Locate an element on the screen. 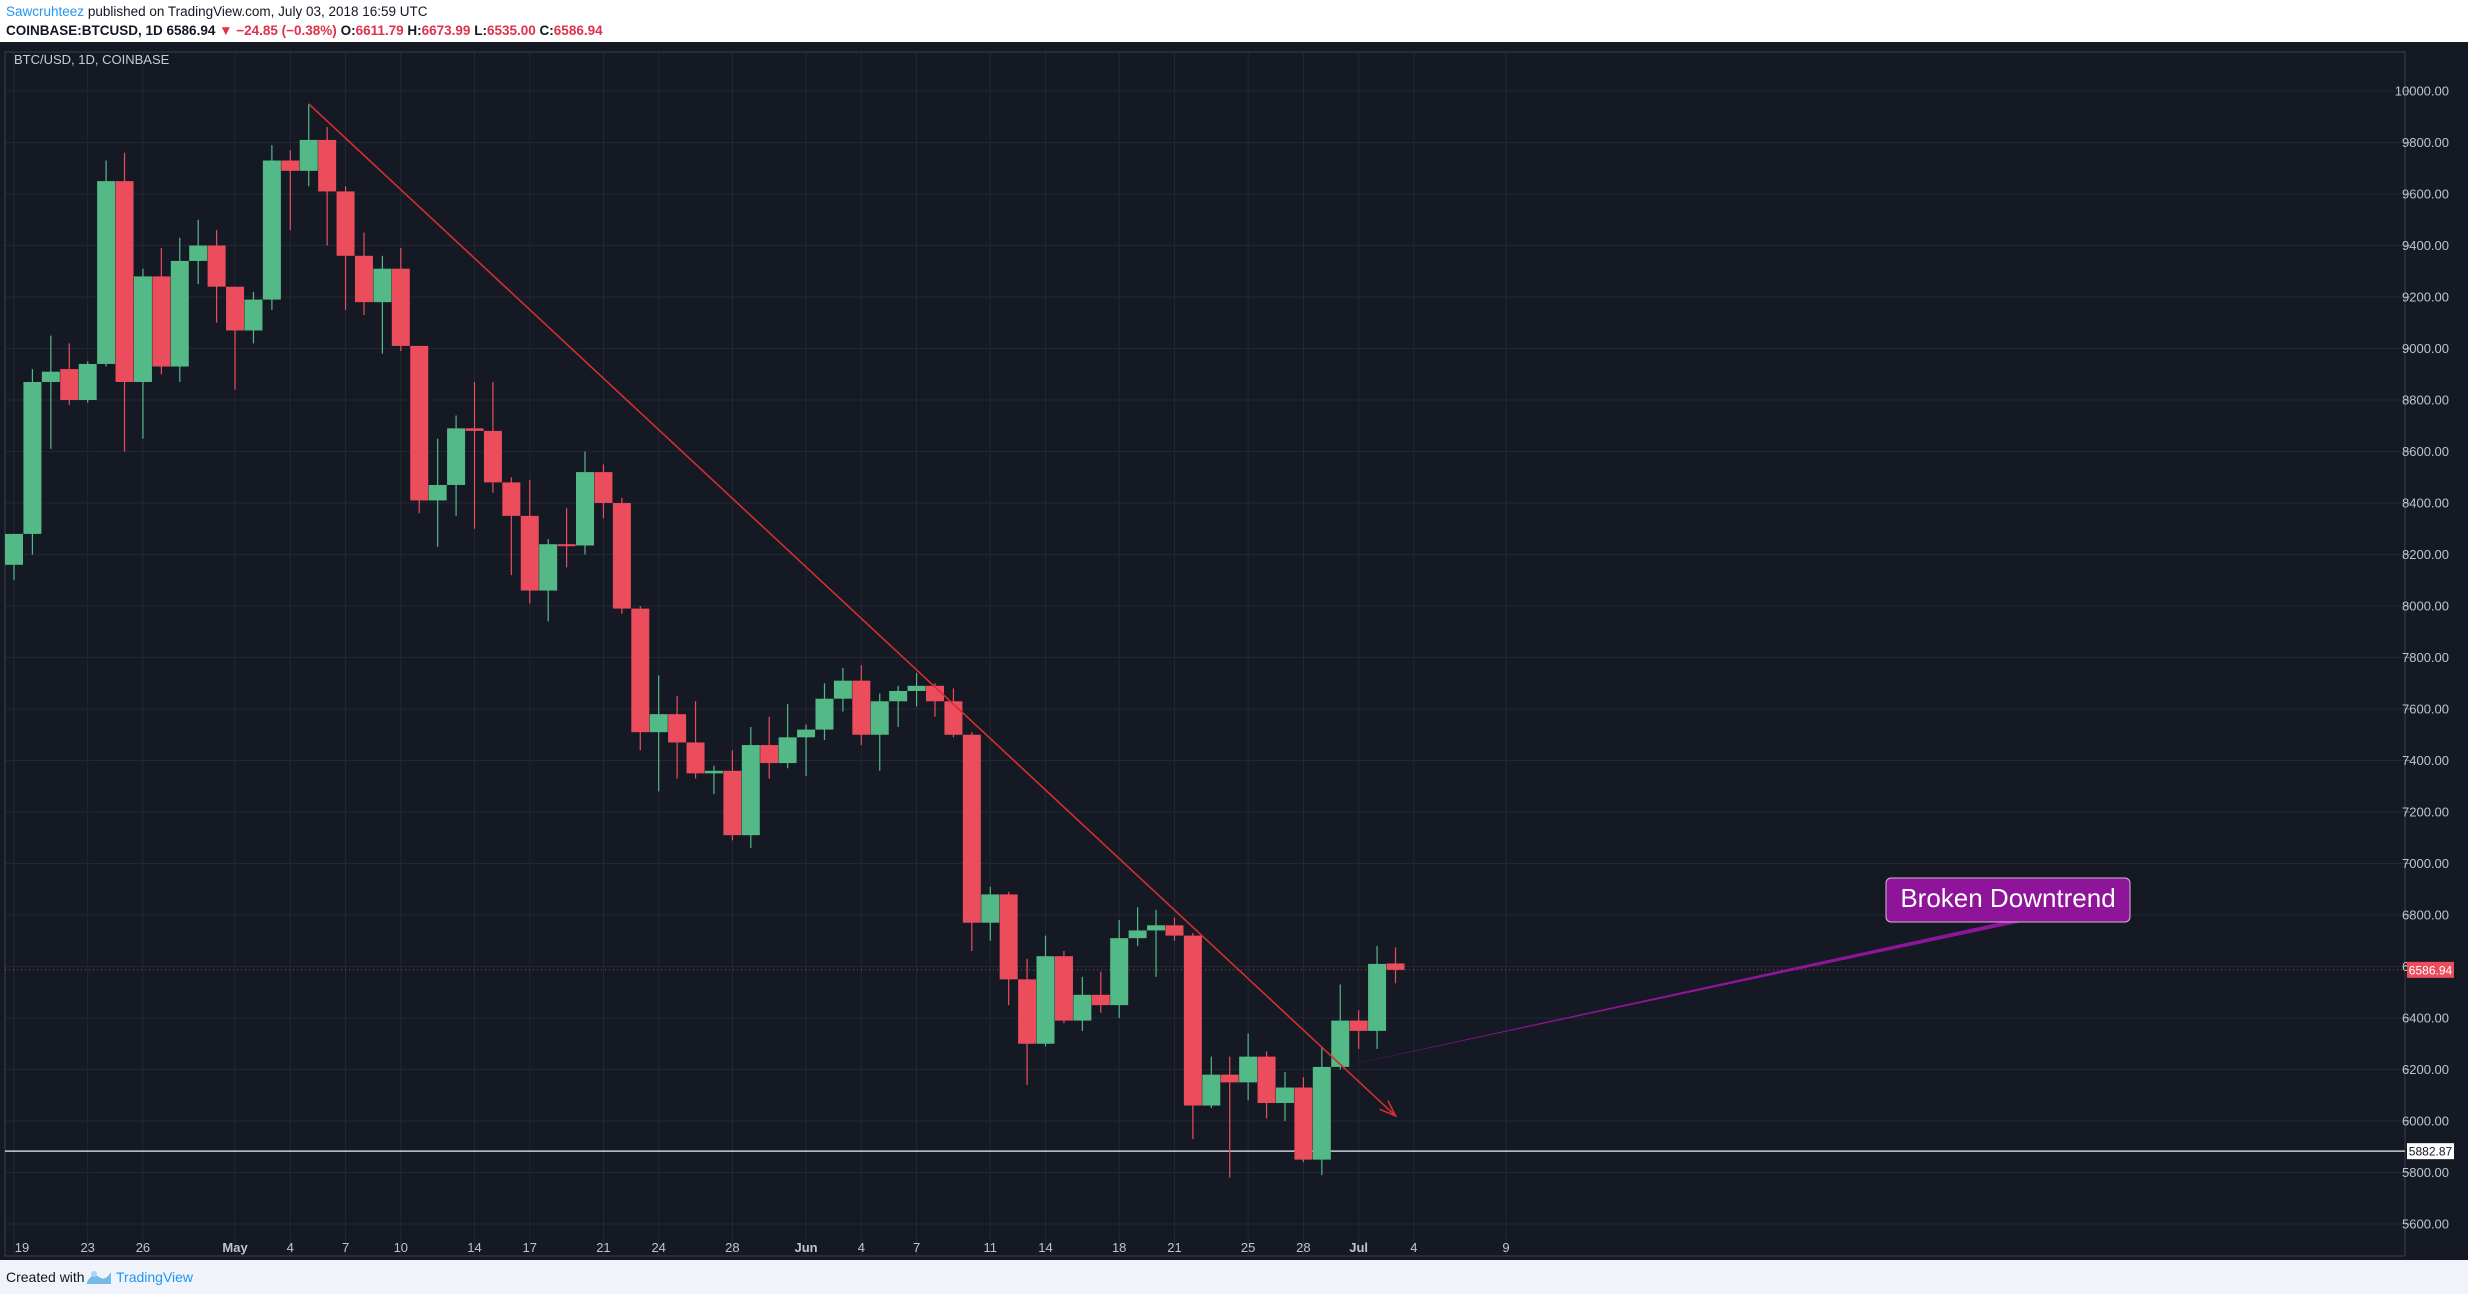  last-price-tag: 6586.94 is located at coordinates (2431, 970).